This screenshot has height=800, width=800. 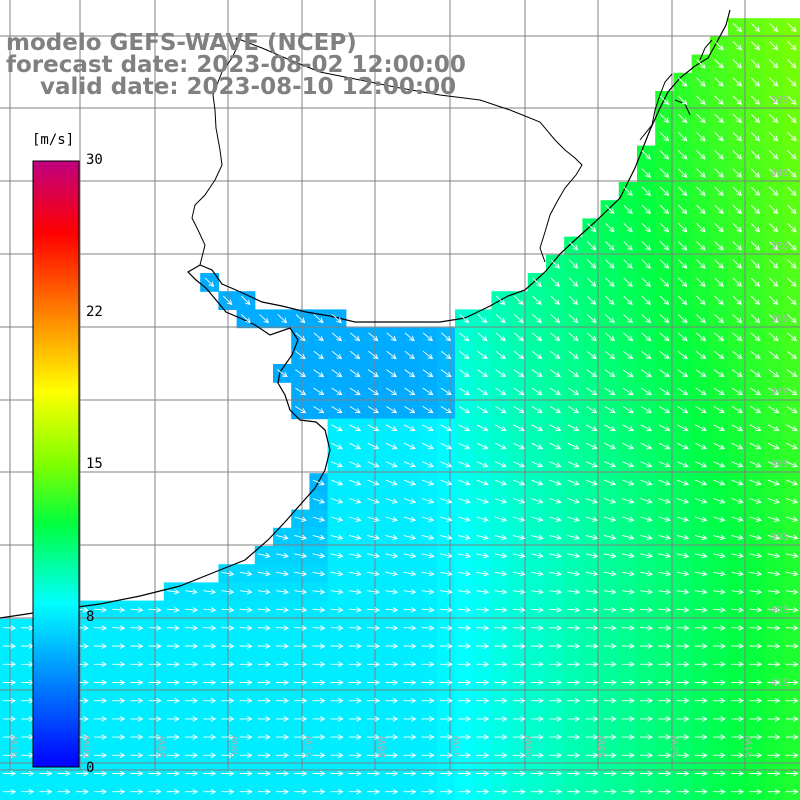 What do you see at coordinates (791, 282) in the screenshot?
I see `wind-cell` at bounding box center [791, 282].